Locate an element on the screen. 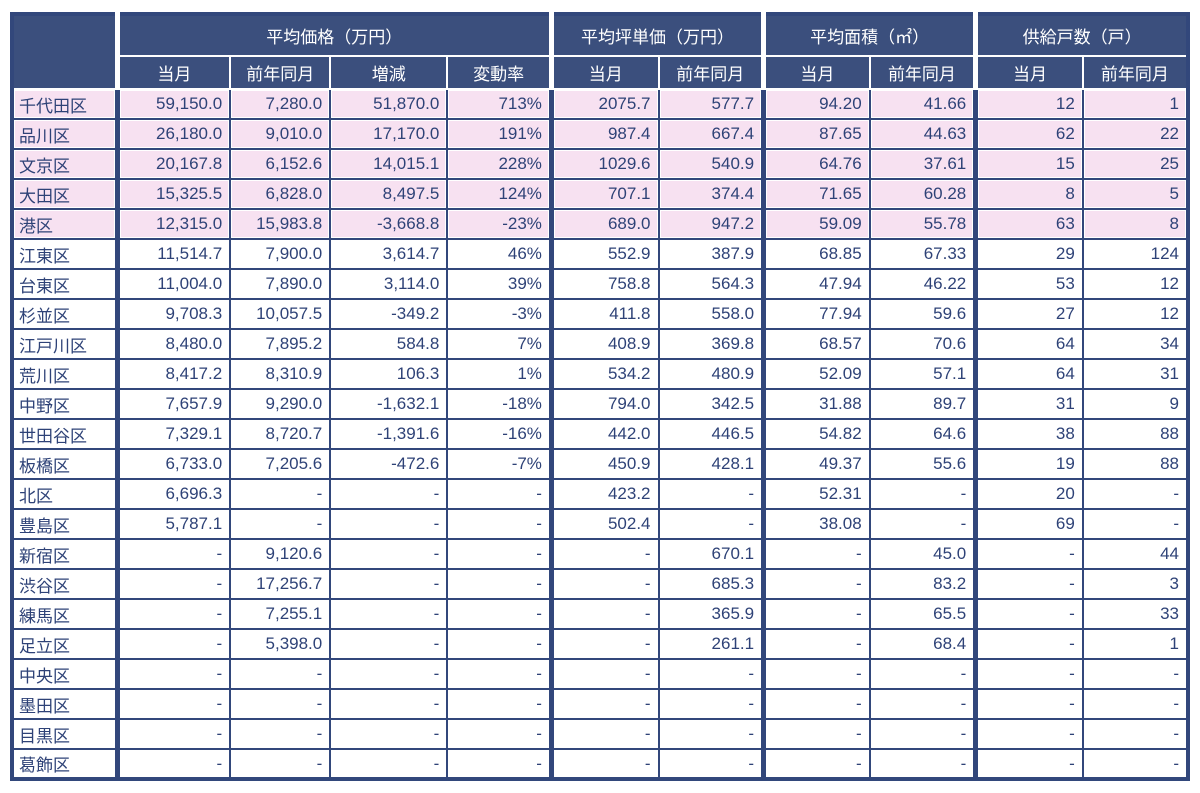 This screenshot has height=793, width=1200. value-cell: 365.9 is located at coordinates (711, 614).